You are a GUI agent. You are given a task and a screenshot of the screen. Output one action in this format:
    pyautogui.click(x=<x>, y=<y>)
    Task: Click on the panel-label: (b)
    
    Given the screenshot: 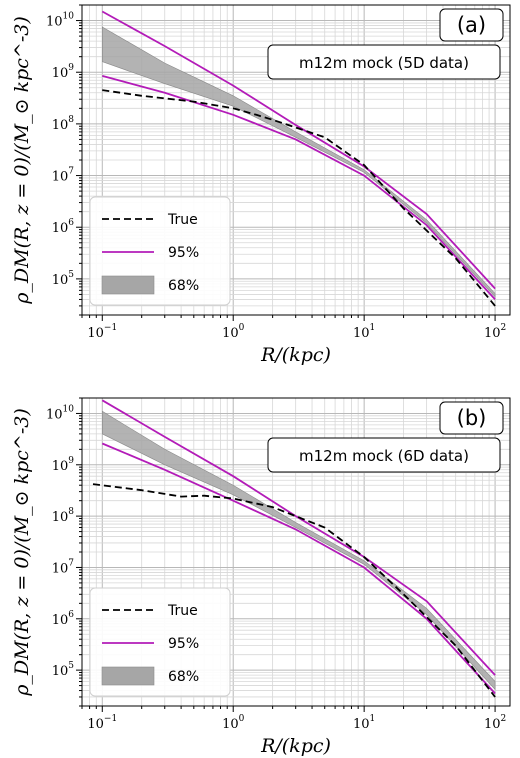 What is the action you would take?
    pyautogui.click(x=472, y=418)
    